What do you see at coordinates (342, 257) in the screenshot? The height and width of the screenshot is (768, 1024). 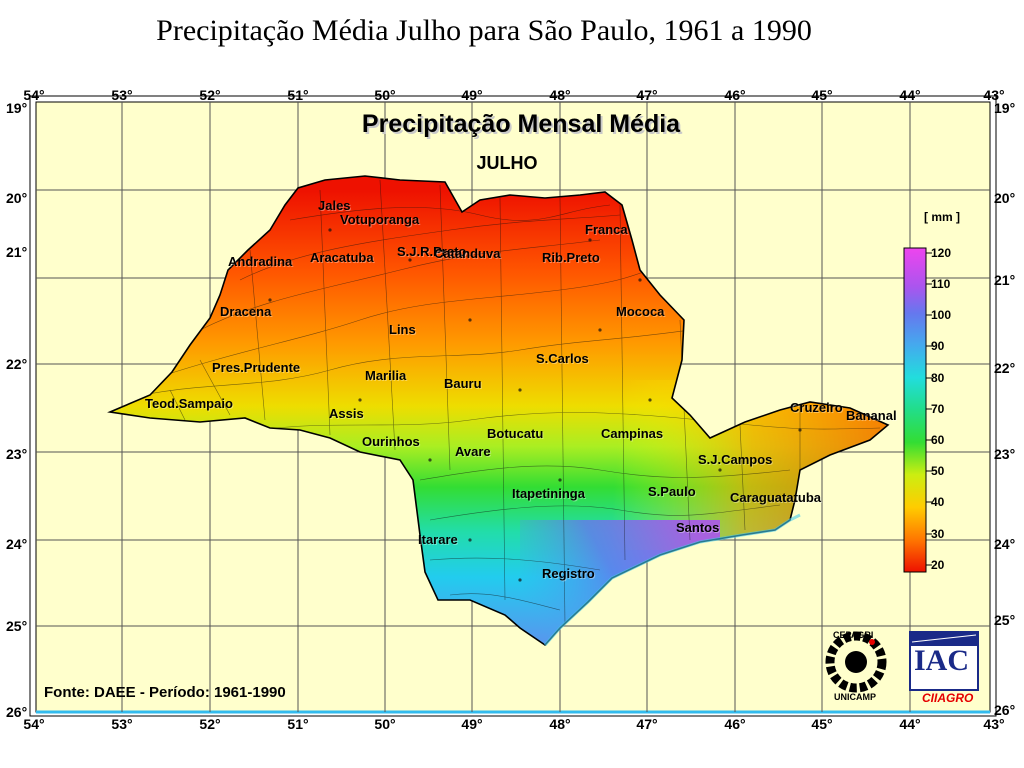 I see `city-label: Aracatuba` at bounding box center [342, 257].